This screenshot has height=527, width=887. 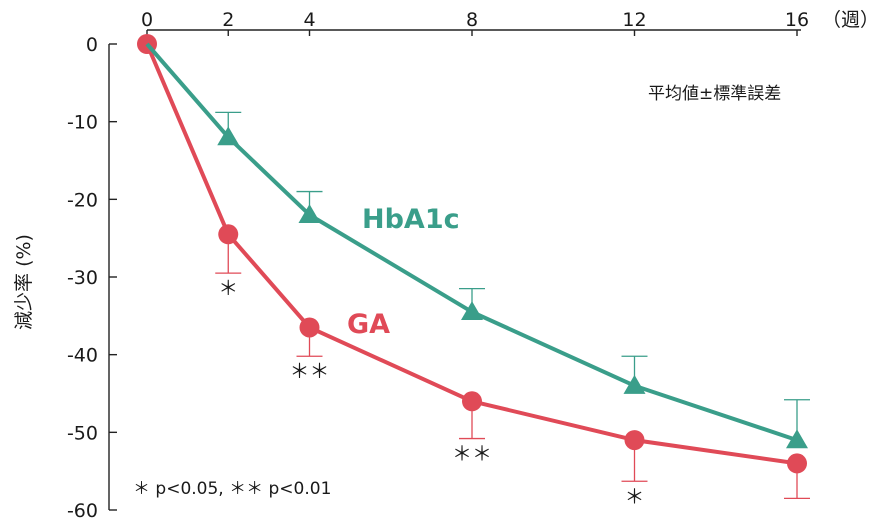 I want to click on y-tick-label: -20, so click(x=82, y=200).